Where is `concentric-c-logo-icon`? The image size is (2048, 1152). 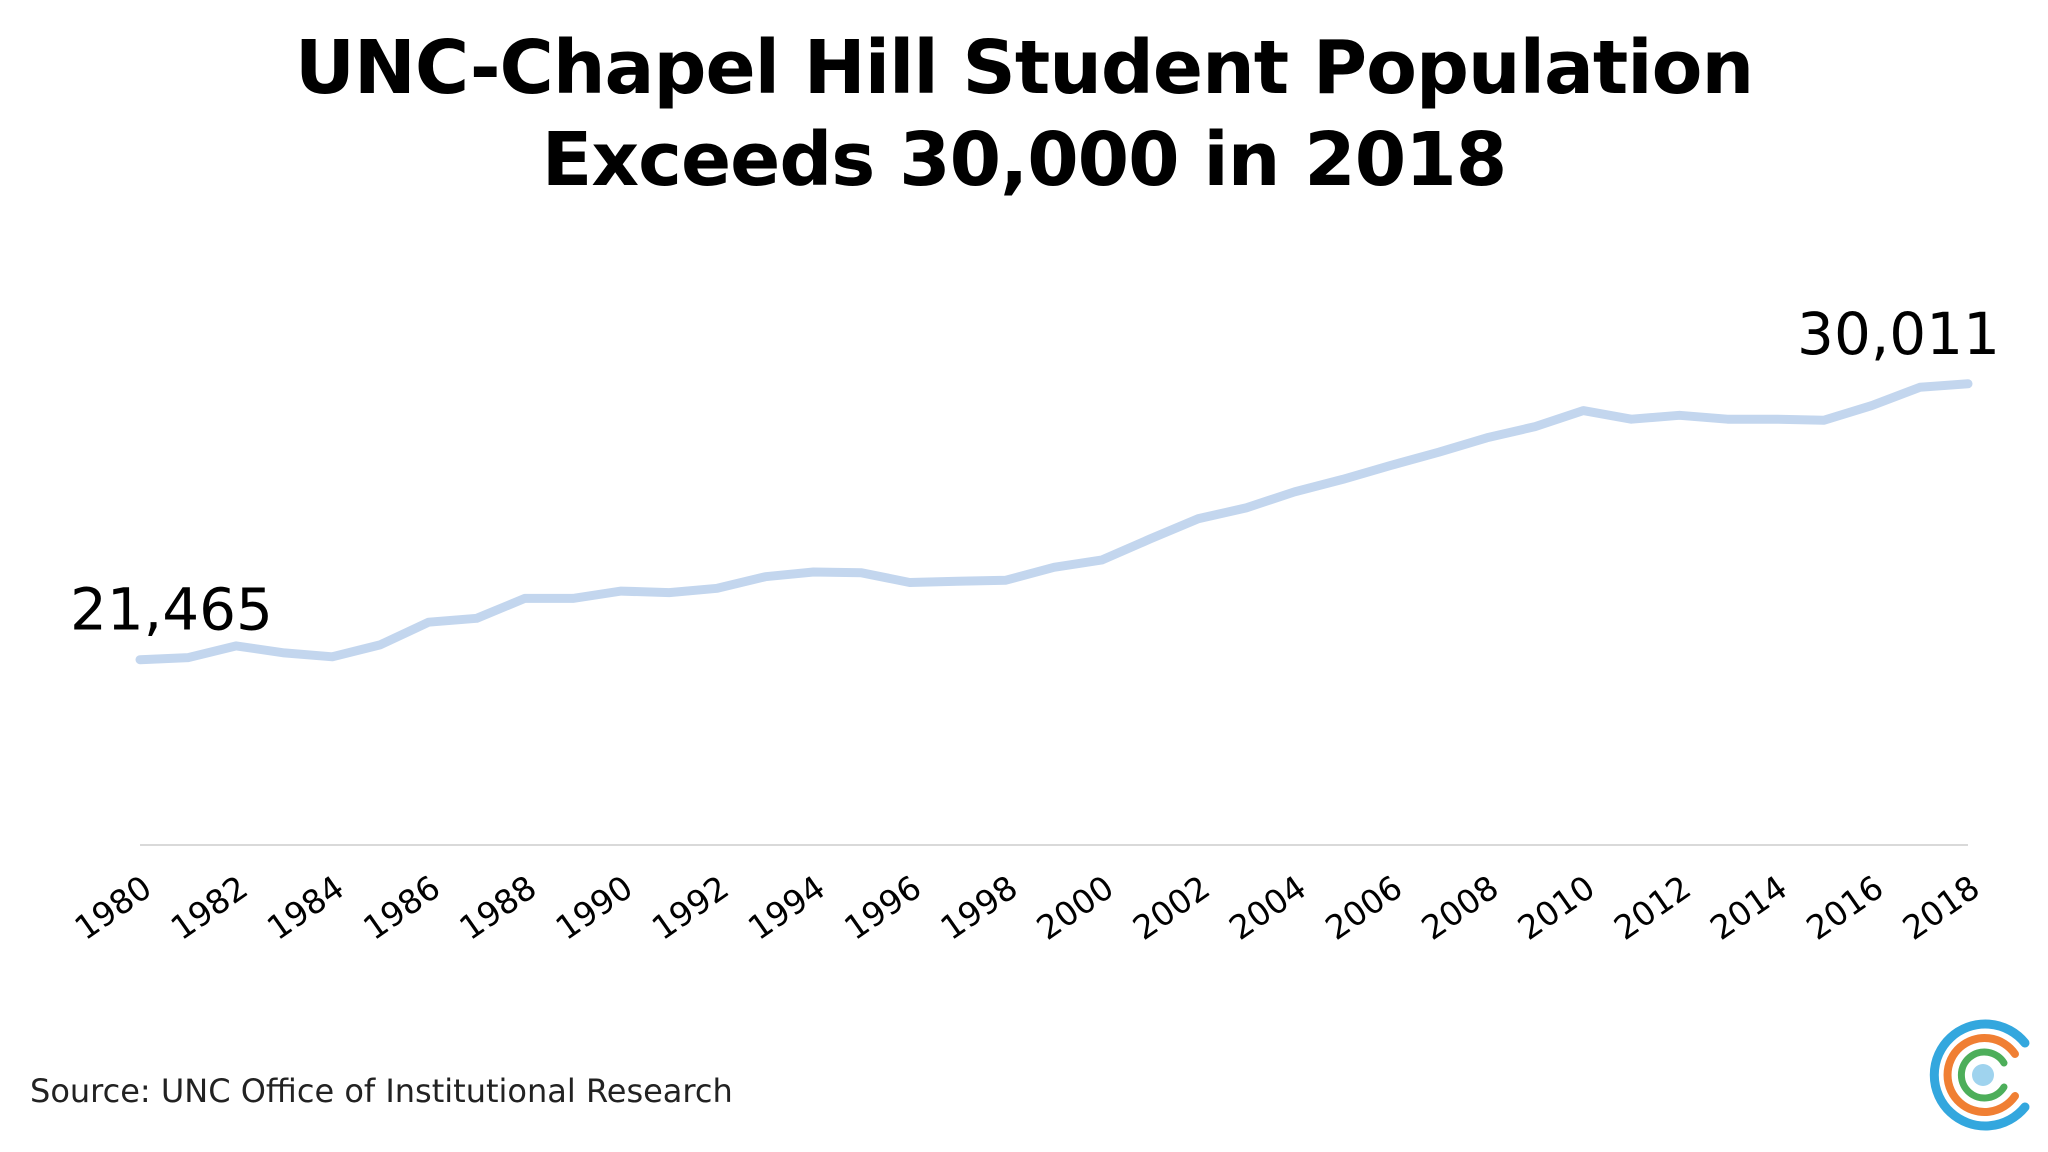
concentric-c-logo-icon is located at coordinates (1979, 1075).